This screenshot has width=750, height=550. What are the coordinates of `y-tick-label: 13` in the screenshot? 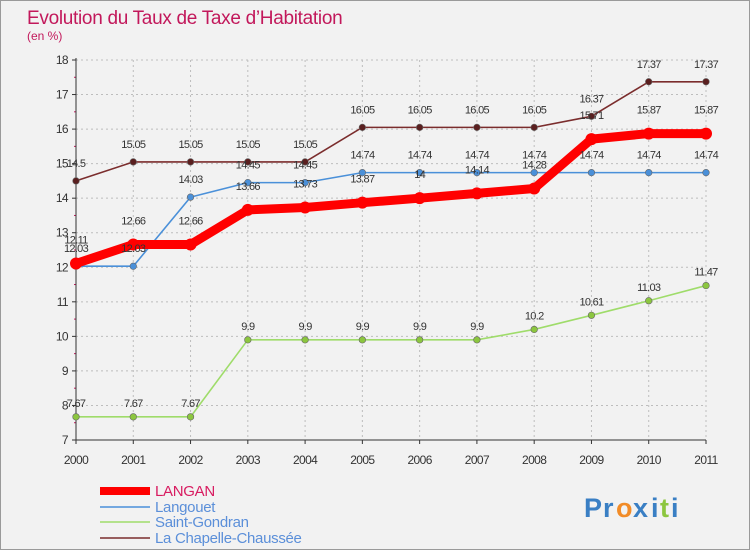 It's located at (62, 233).